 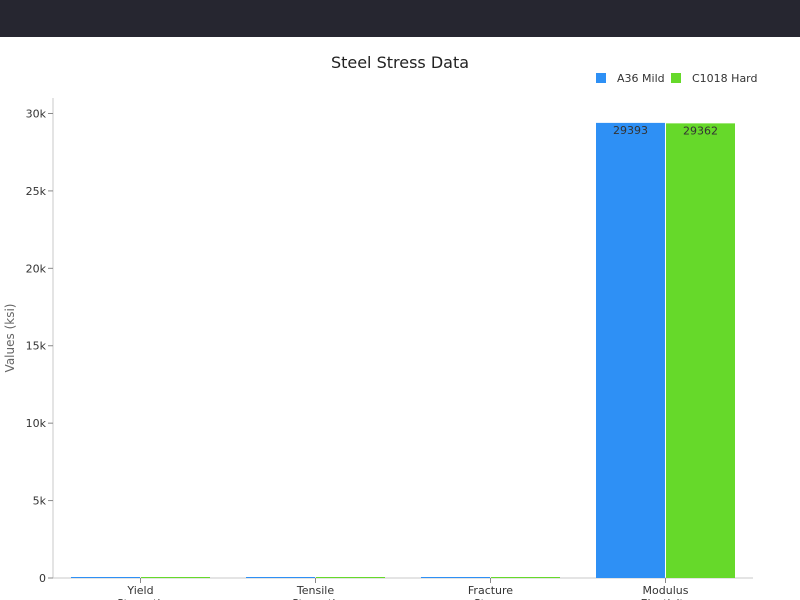 I want to click on y-axis-label: Values (ksi), so click(x=10, y=338).